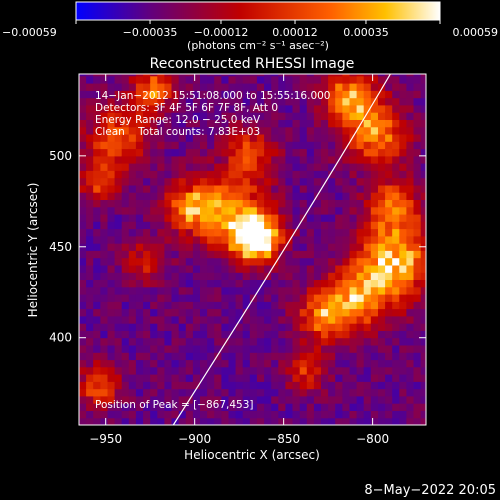 Image resolution: width=500 pixels, height=500 pixels. I want to click on annotation-time: 14−Jan−2012 15:51:08.000 to 15:55:16.000, so click(213, 96).